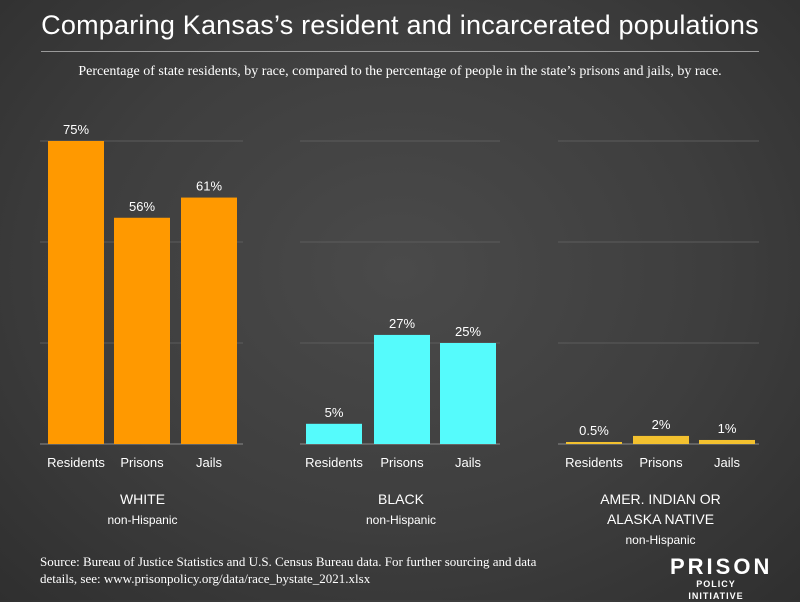  I want to click on data-label: 0.5%, so click(594, 430).